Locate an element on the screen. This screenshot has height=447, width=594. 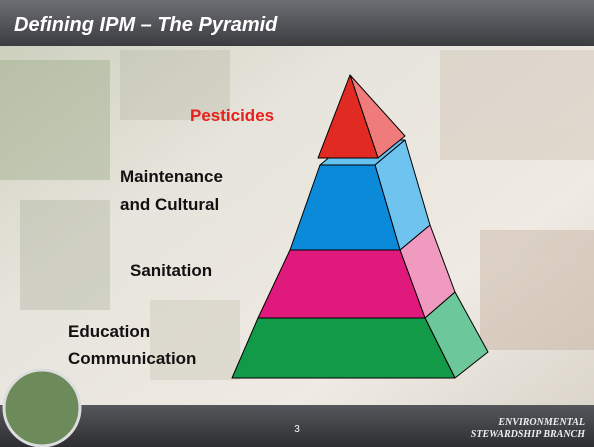
level-label: Maintenance is located at coordinates (171, 176).